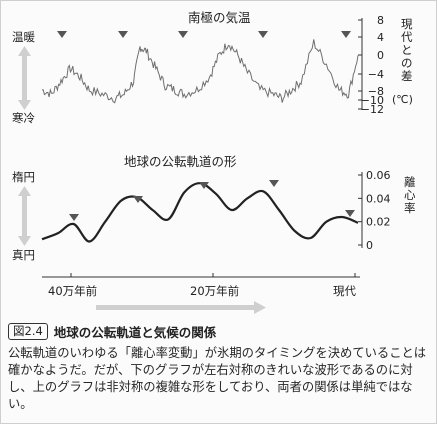 The height and width of the screenshot is (424, 437). What do you see at coordinates (23, 118) in the screenshot?
I see `cold-label: 寒冷` at bounding box center [23, 118].